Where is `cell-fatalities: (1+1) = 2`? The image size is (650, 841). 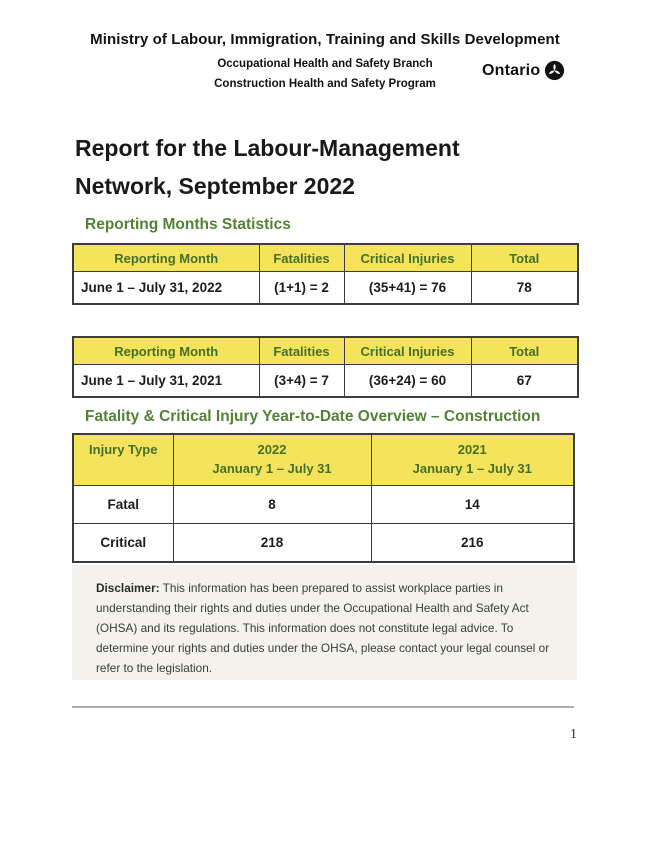
cell-fatalities: (1+1) = 2 is located at coordinates (301, 288).